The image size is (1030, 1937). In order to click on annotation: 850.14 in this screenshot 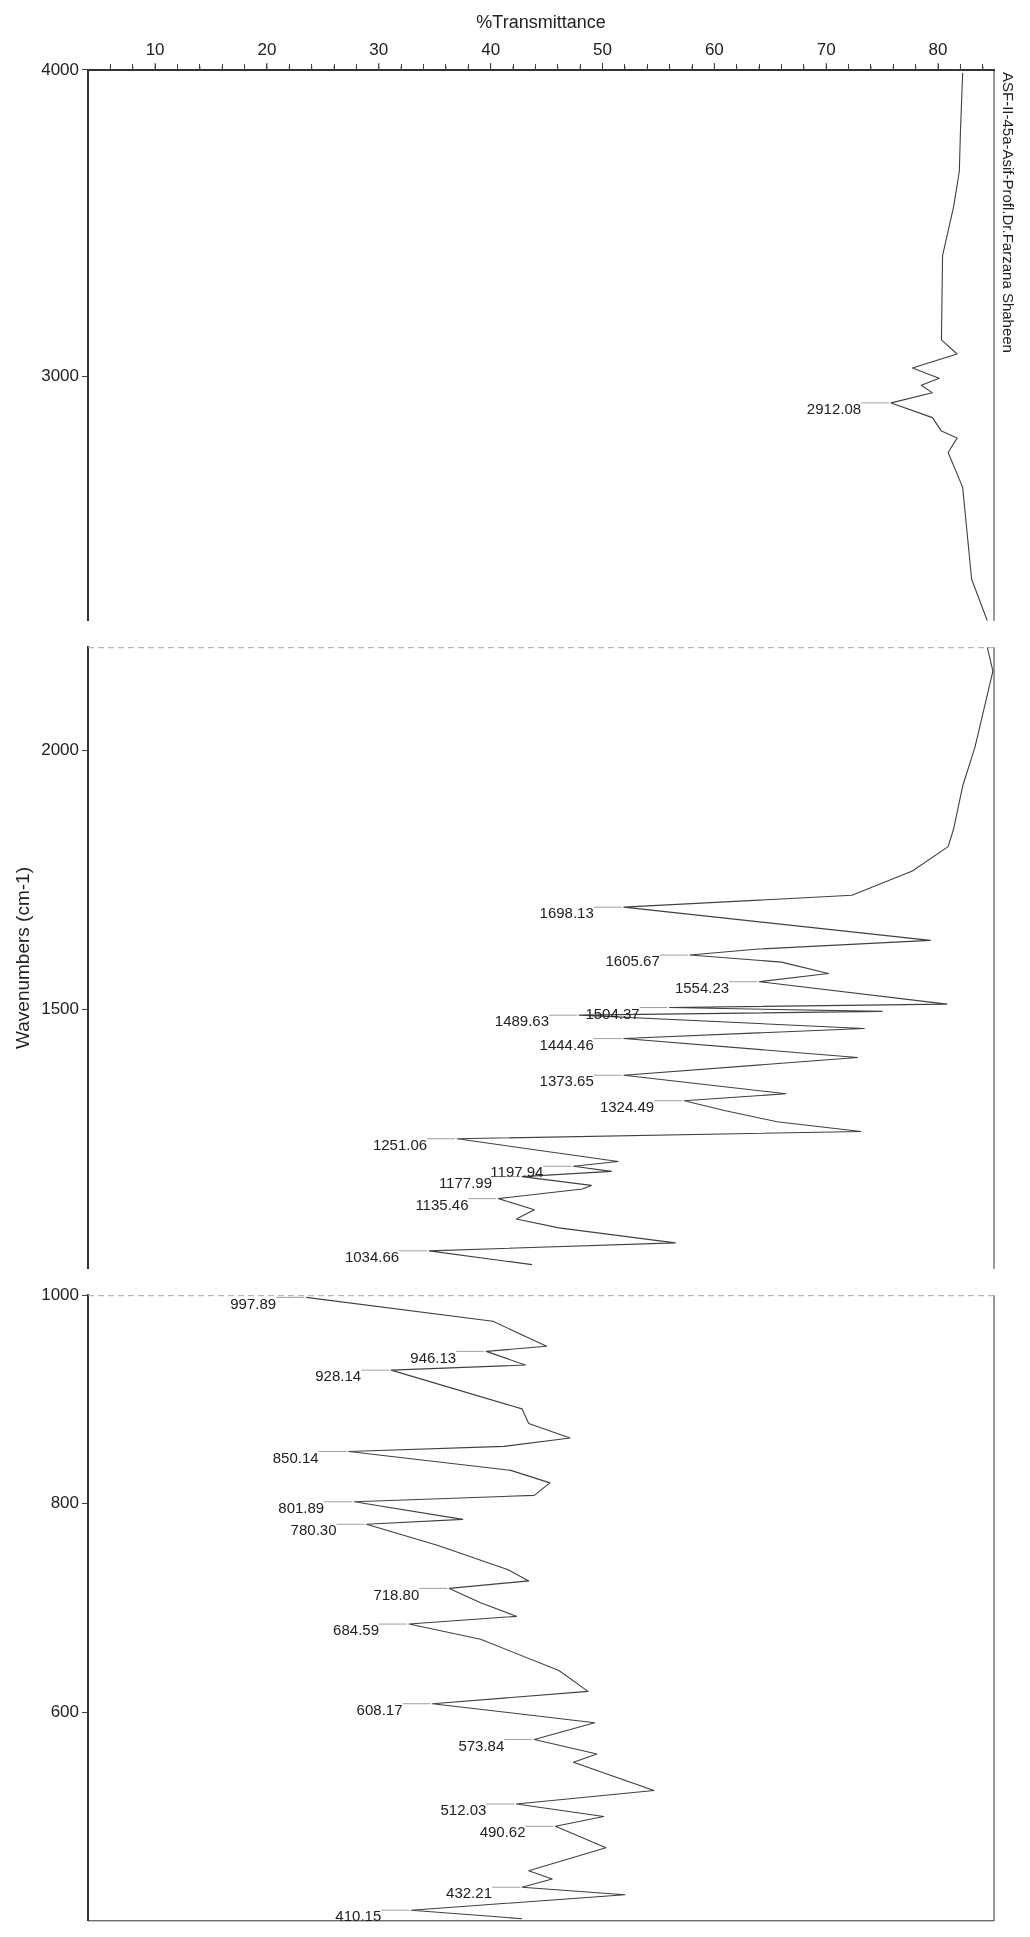, I will do `click(295, 1457)`.